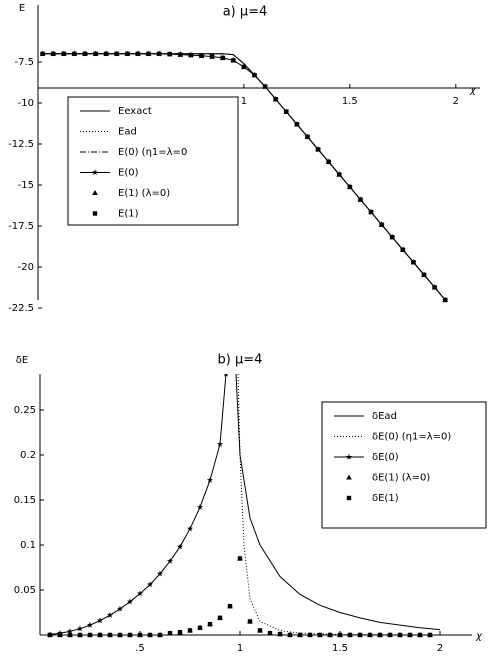 The height and width of the screenshot is (656, 491). What do you see at coordinates (22, 360) in the screenshot?
I see `y-axis-label: δE` at bounding box center [22, 360].